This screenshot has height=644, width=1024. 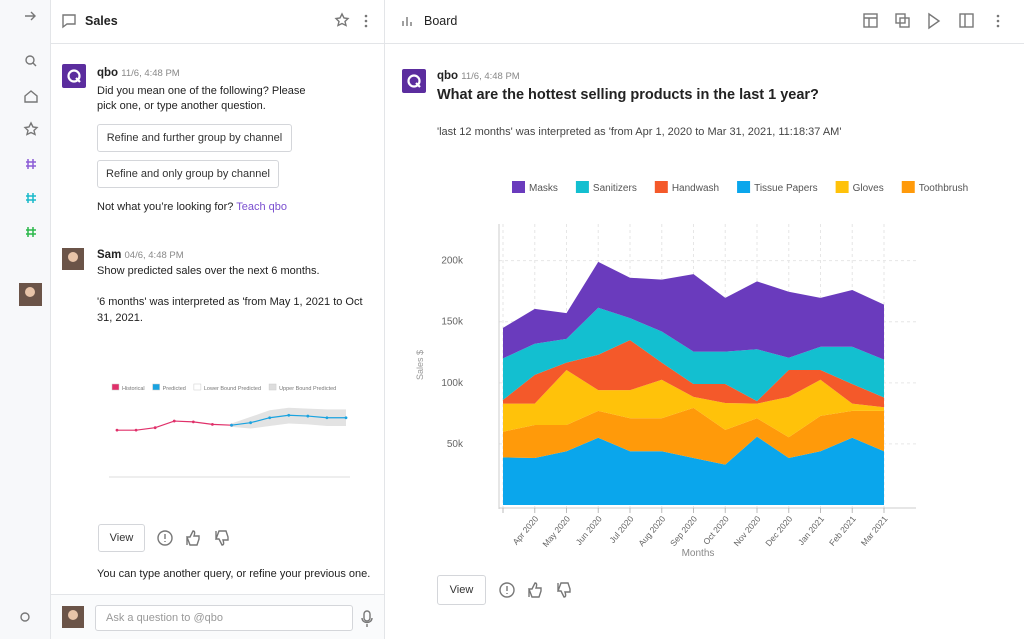 What do you see at coordinates (69, 21) in the screenshot?
I see `chat-icon` at bounding box center [69, 21].